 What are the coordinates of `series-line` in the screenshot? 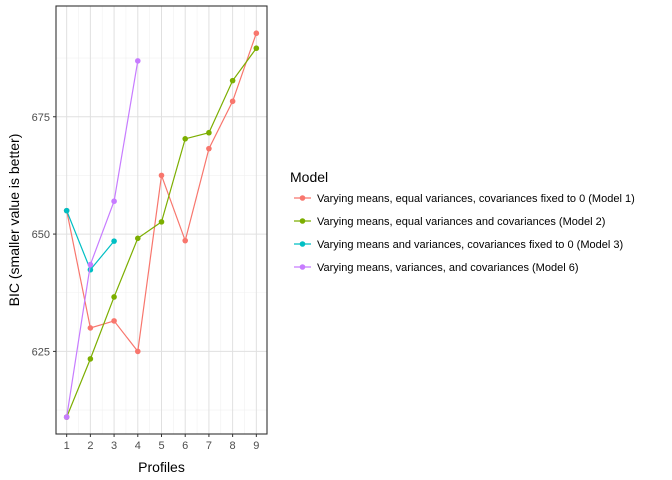 It's located at (102, 239).